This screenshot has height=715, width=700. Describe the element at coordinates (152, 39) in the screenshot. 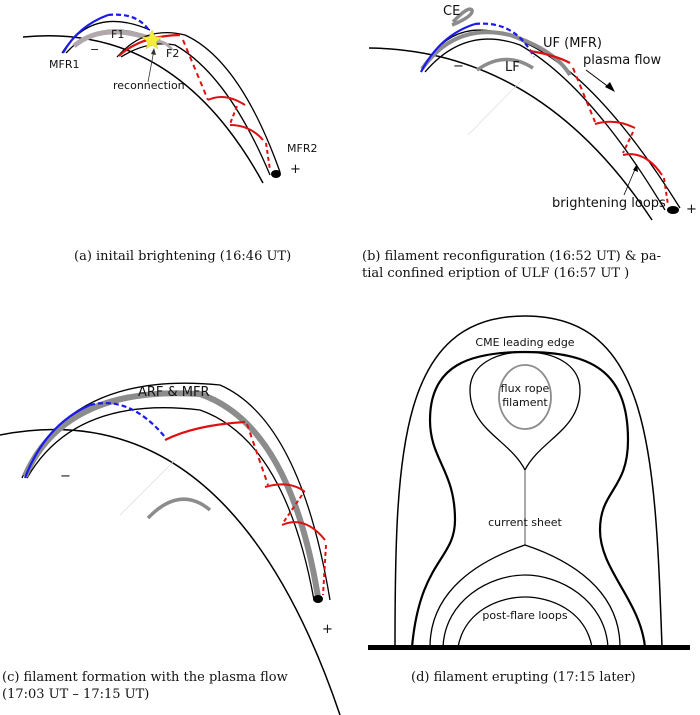

I see `reconnection-star-icon` at that location.